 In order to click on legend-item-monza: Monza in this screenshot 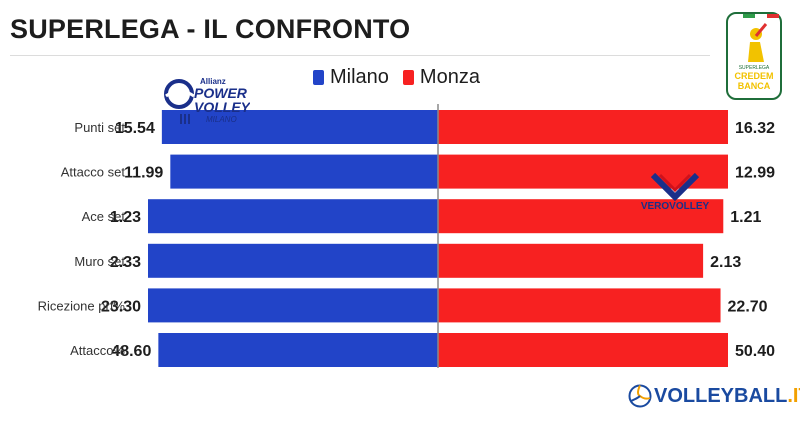, I will do `click(441, 77)`.